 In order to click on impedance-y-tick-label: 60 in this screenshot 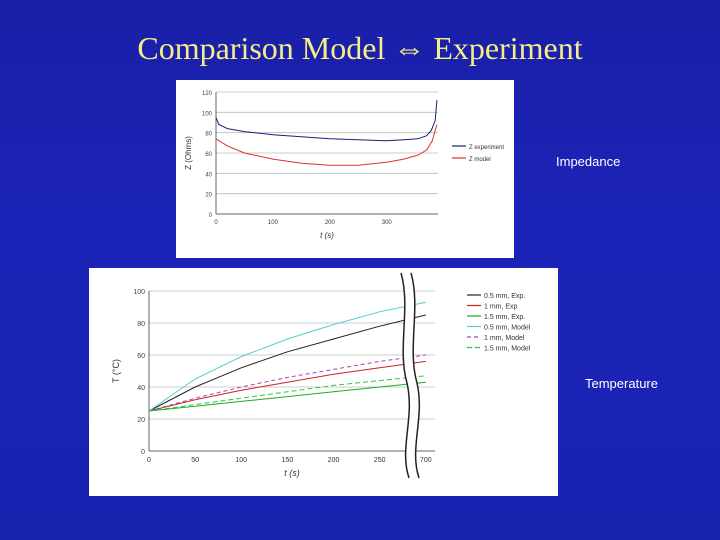, I will do `click(208, 155)`.